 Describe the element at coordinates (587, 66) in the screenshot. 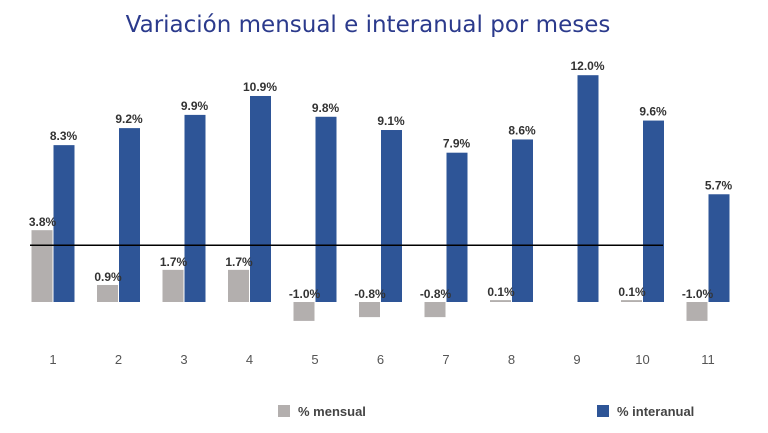

I see `label-interanual-9: 12.0%` at that location.